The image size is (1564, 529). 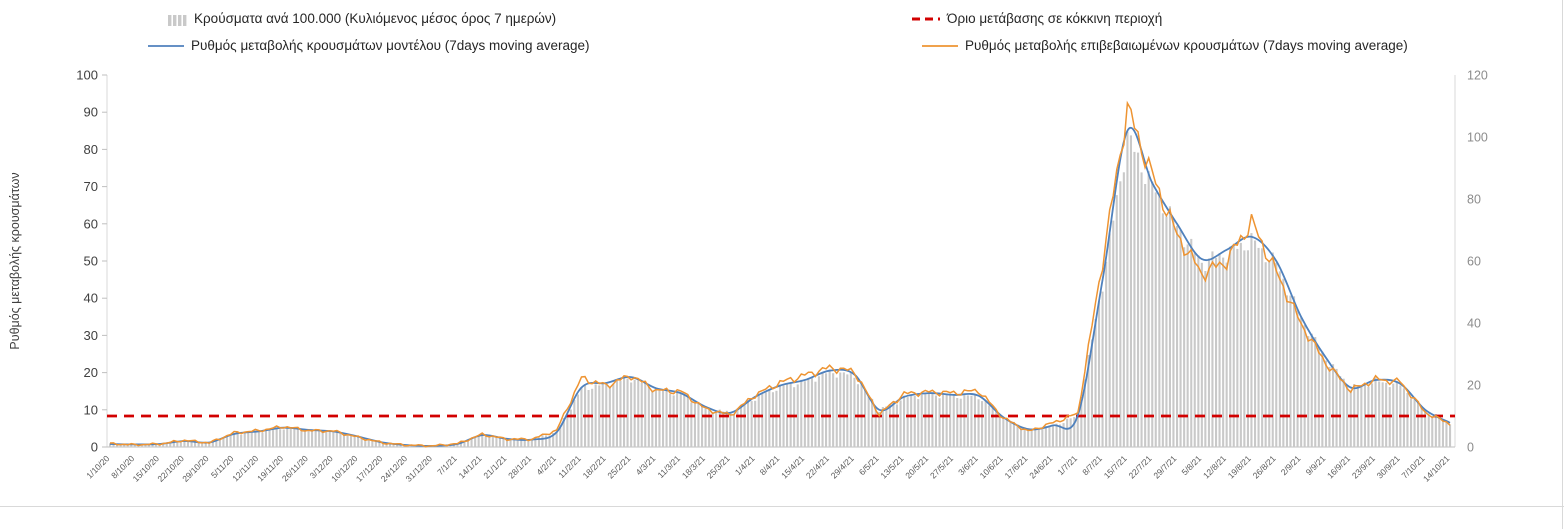 What do you see at coordinates (891, 466) in the screenshot?
I see `svg-text: 13/5/21` at bounding box center [891, 466].